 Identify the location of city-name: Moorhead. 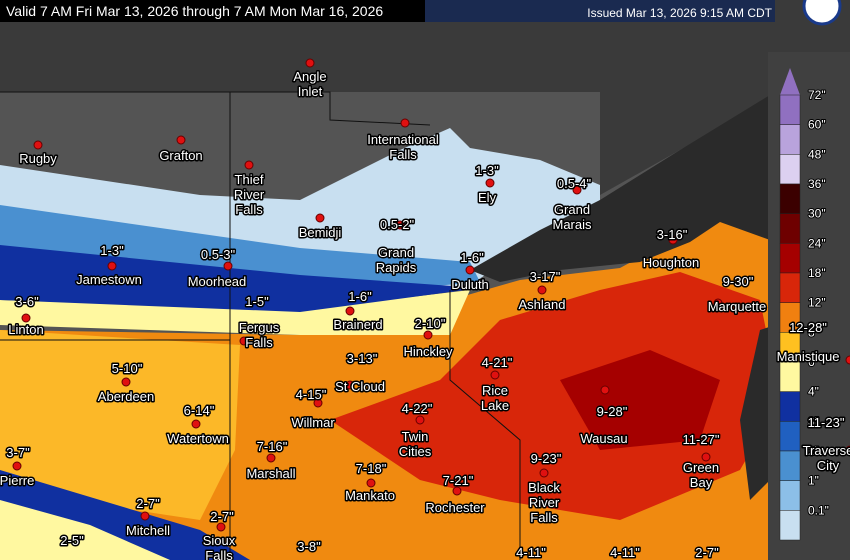
(217, 281).